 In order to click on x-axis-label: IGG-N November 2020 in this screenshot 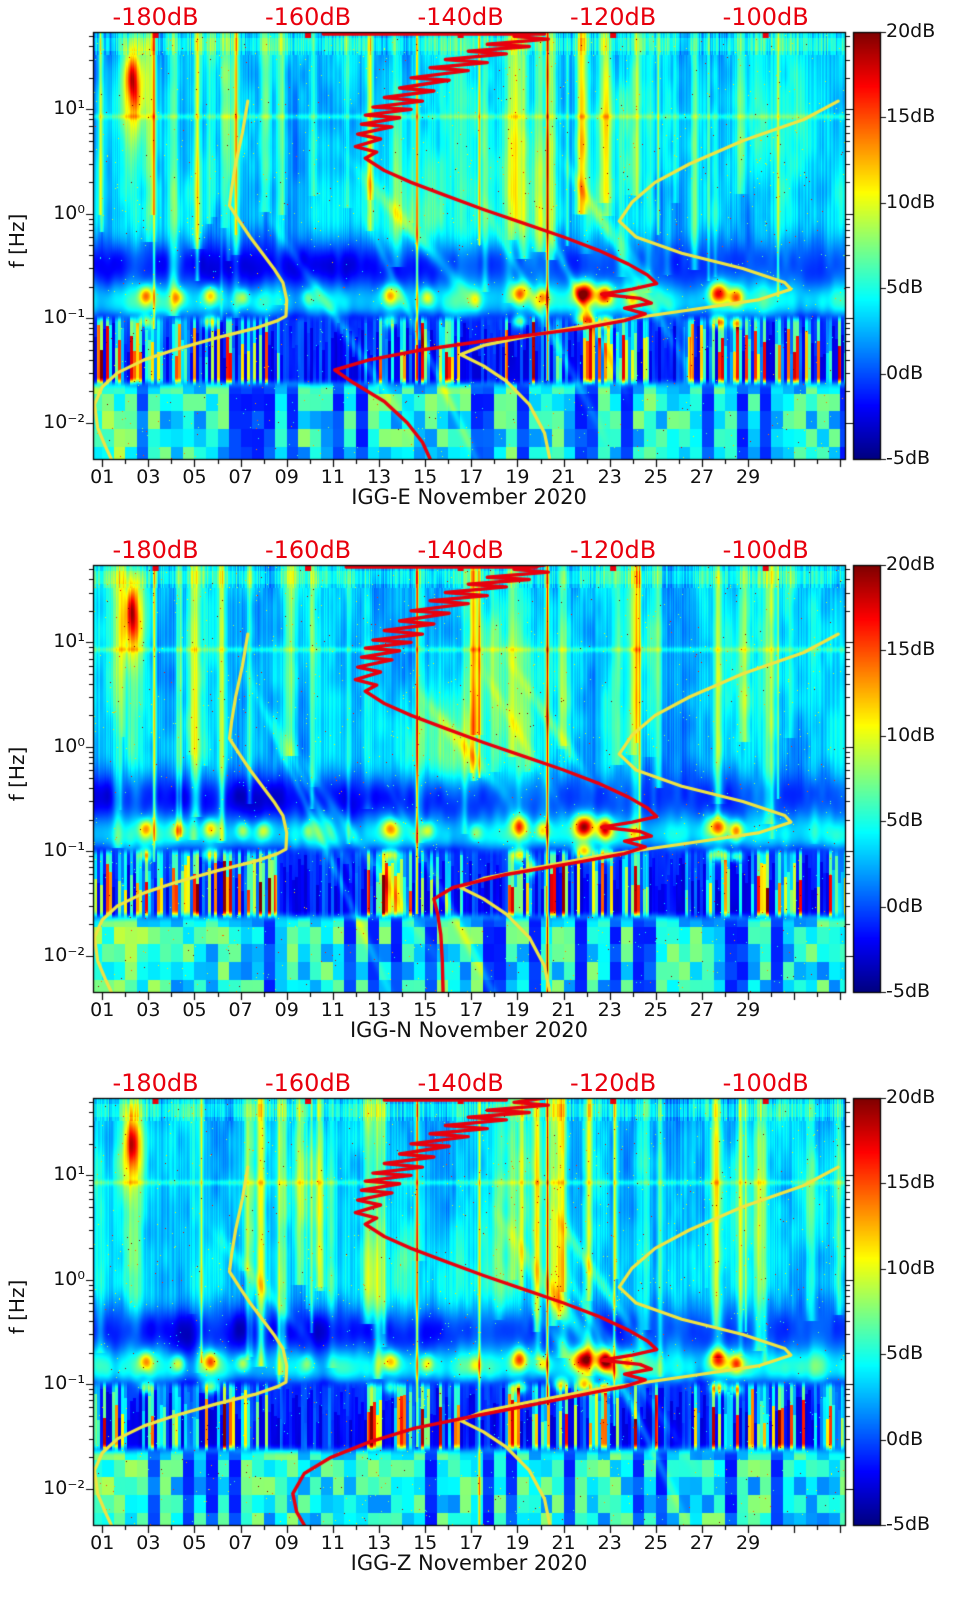, I will do `click(469, 1030)`.